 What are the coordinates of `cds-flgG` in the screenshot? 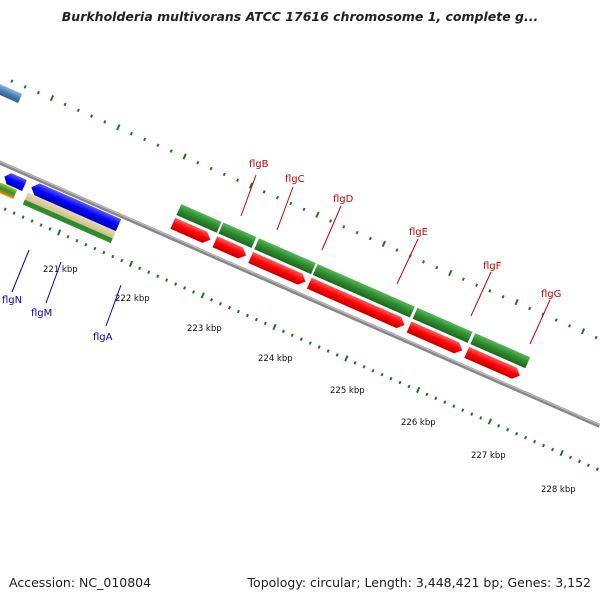 It's located at (493, 363).